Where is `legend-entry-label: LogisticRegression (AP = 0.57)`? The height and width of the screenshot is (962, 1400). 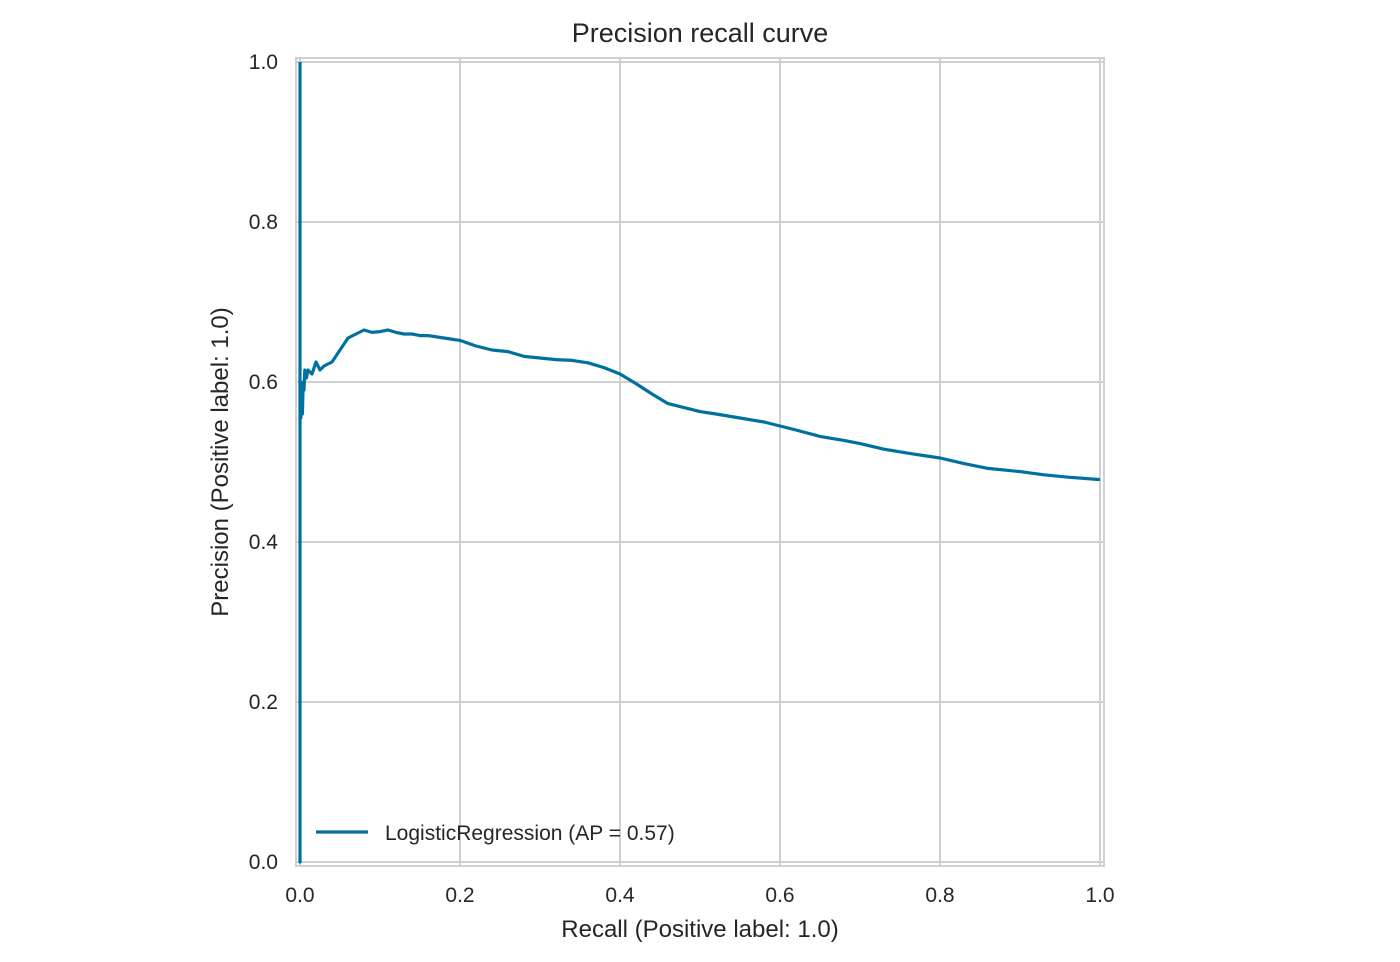 legend-entry-label: LogisticRegression (AP = 0.57) is located at coordinates (530, 833).